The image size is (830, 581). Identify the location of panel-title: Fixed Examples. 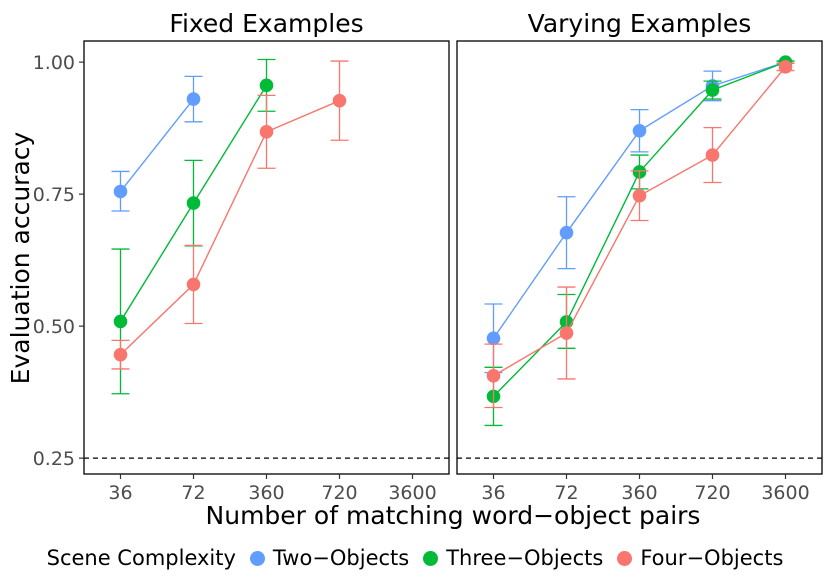
(266, 23).